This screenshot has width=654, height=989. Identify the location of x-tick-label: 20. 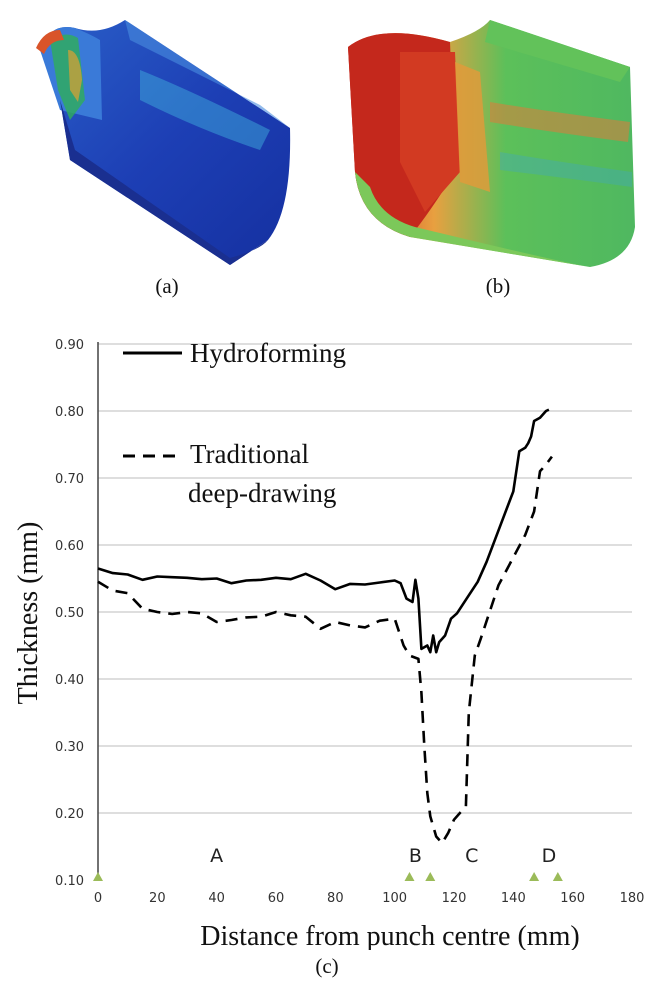
(157, 898).